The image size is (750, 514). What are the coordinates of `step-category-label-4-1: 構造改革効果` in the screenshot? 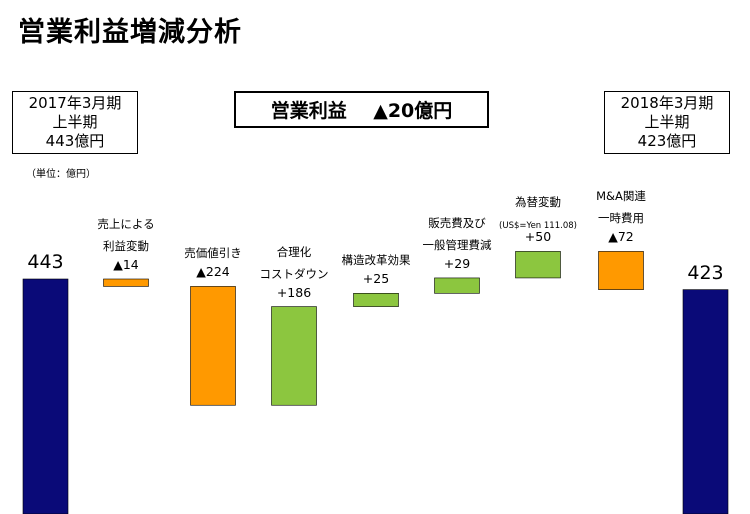 It's located at (376, 260).